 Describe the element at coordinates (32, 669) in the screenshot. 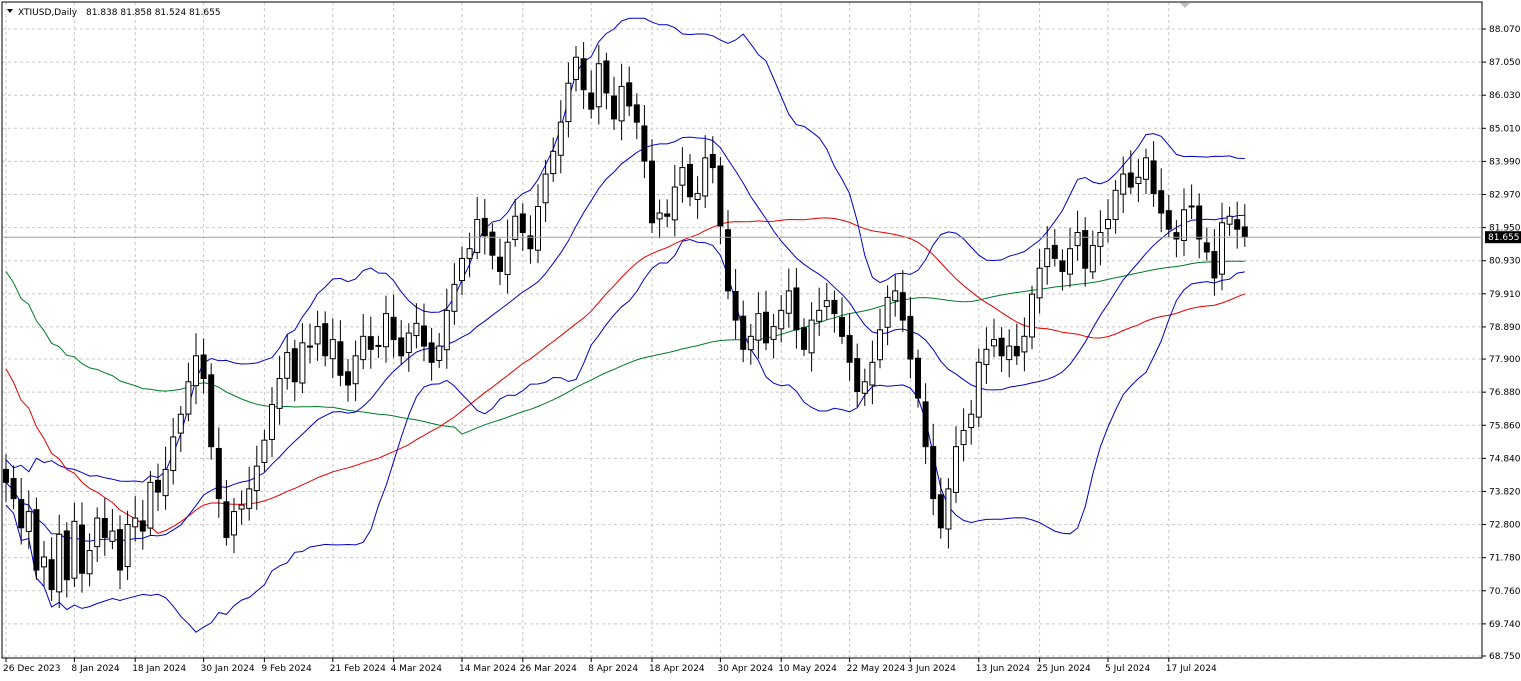

I see `time-tick-label: 26 Dec 2023` at that location.